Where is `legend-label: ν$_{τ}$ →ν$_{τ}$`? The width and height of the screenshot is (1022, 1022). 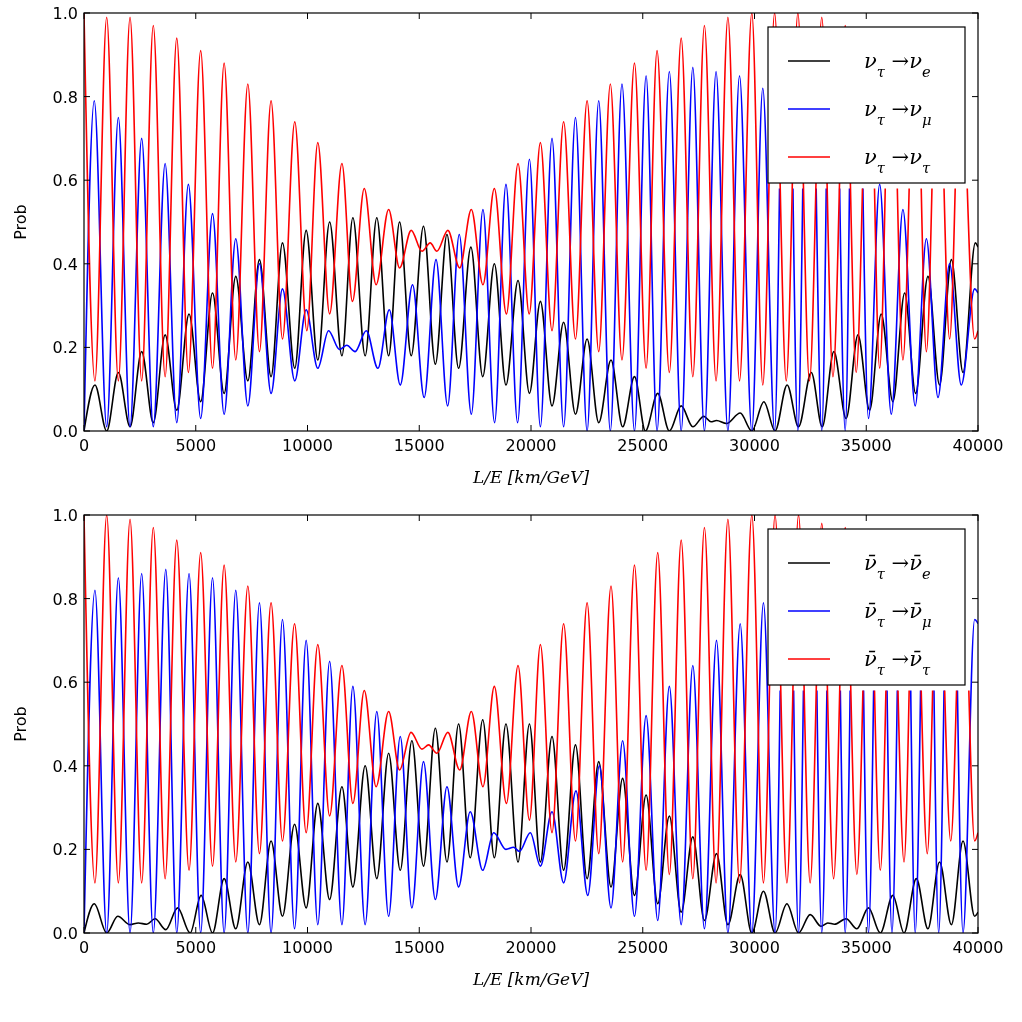 legend-label: ν$_{τ}$ →ν$_{τ}$ is located at coordinates (897, 160).